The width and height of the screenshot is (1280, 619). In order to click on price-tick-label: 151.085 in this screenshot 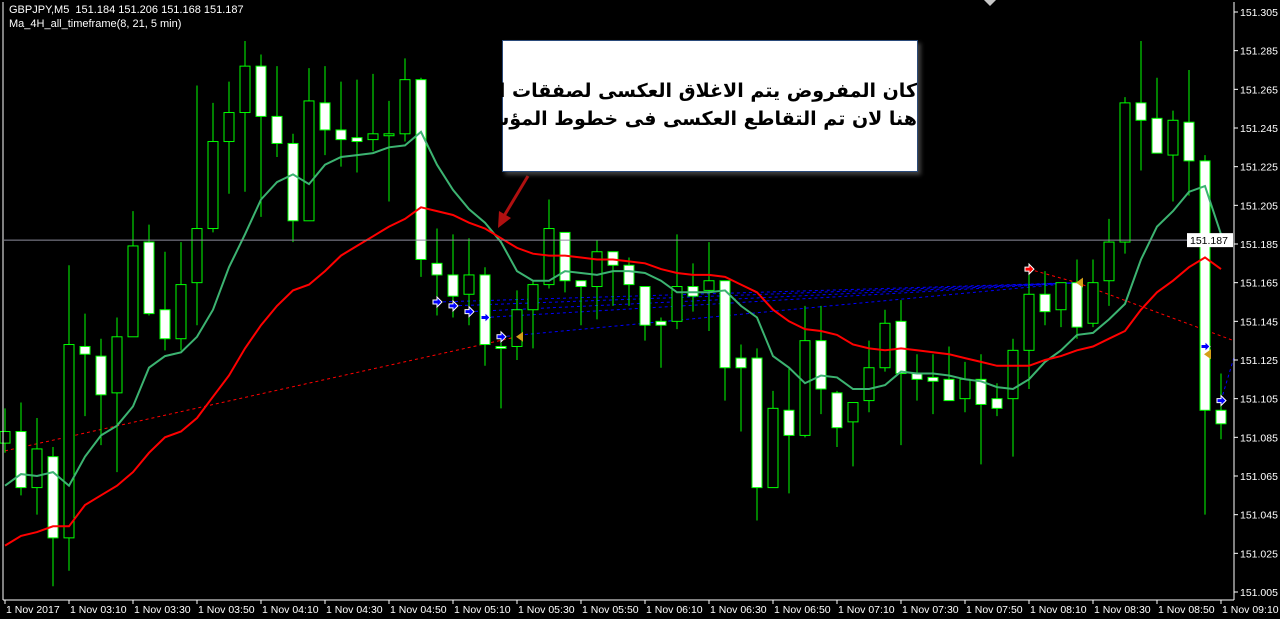, I will do `click(1259, 438)`.